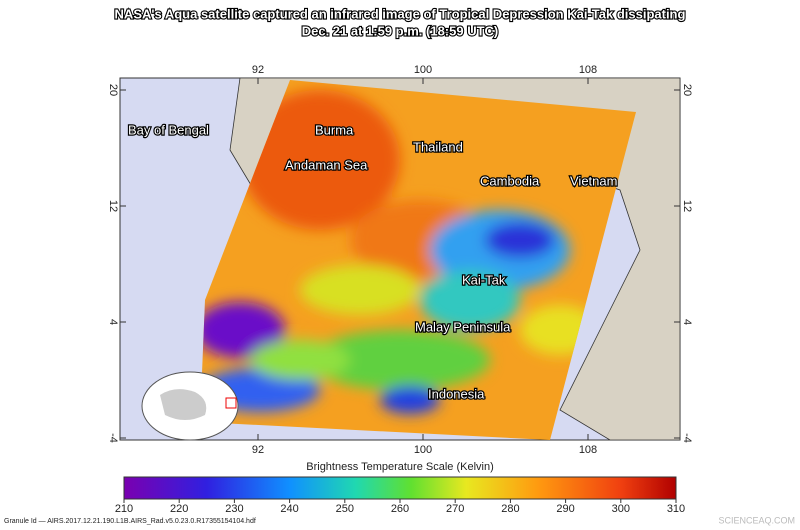  What do you see at coordinates (334, 129) in the screenshot?
I see `place-label: Burma` at bounding box center [334, 129].